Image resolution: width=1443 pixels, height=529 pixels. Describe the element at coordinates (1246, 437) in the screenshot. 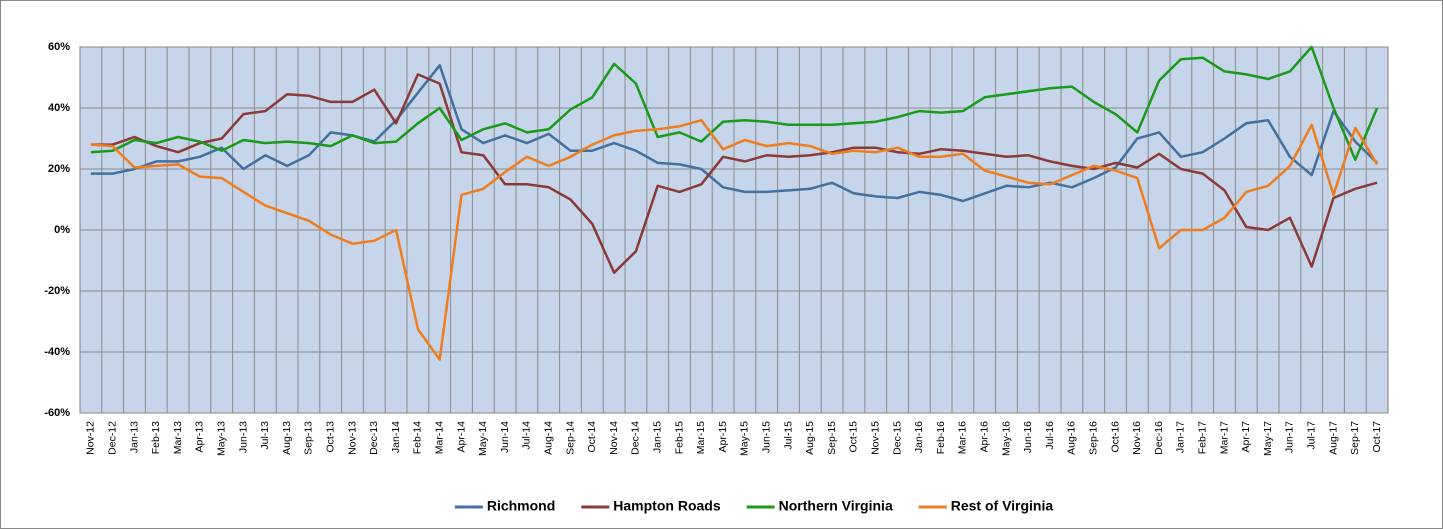

I see `x-tick-label: Apr-17` at that location.